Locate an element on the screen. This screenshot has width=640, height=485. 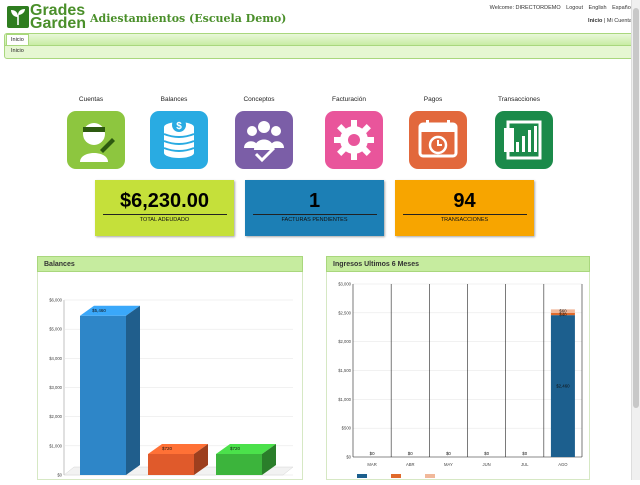
logo-line1: Grades is located at coordinates (58, 10).